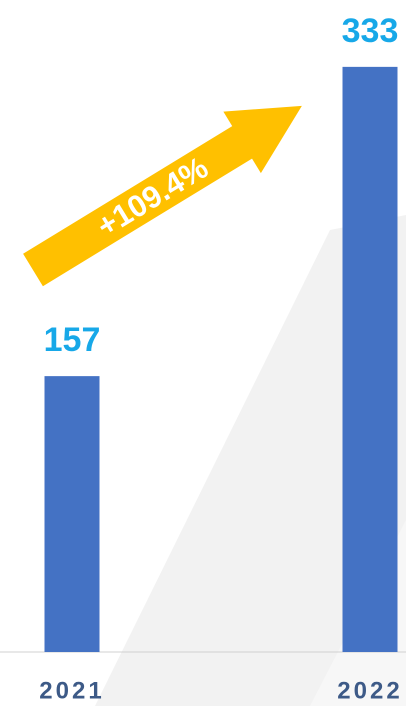 Image resolution: width=406 pixels, height=706 pixels. What do you see at coordinates (72, 340) in the screenshot?
I see `value-label: 157` at bounding box center [72, 340].